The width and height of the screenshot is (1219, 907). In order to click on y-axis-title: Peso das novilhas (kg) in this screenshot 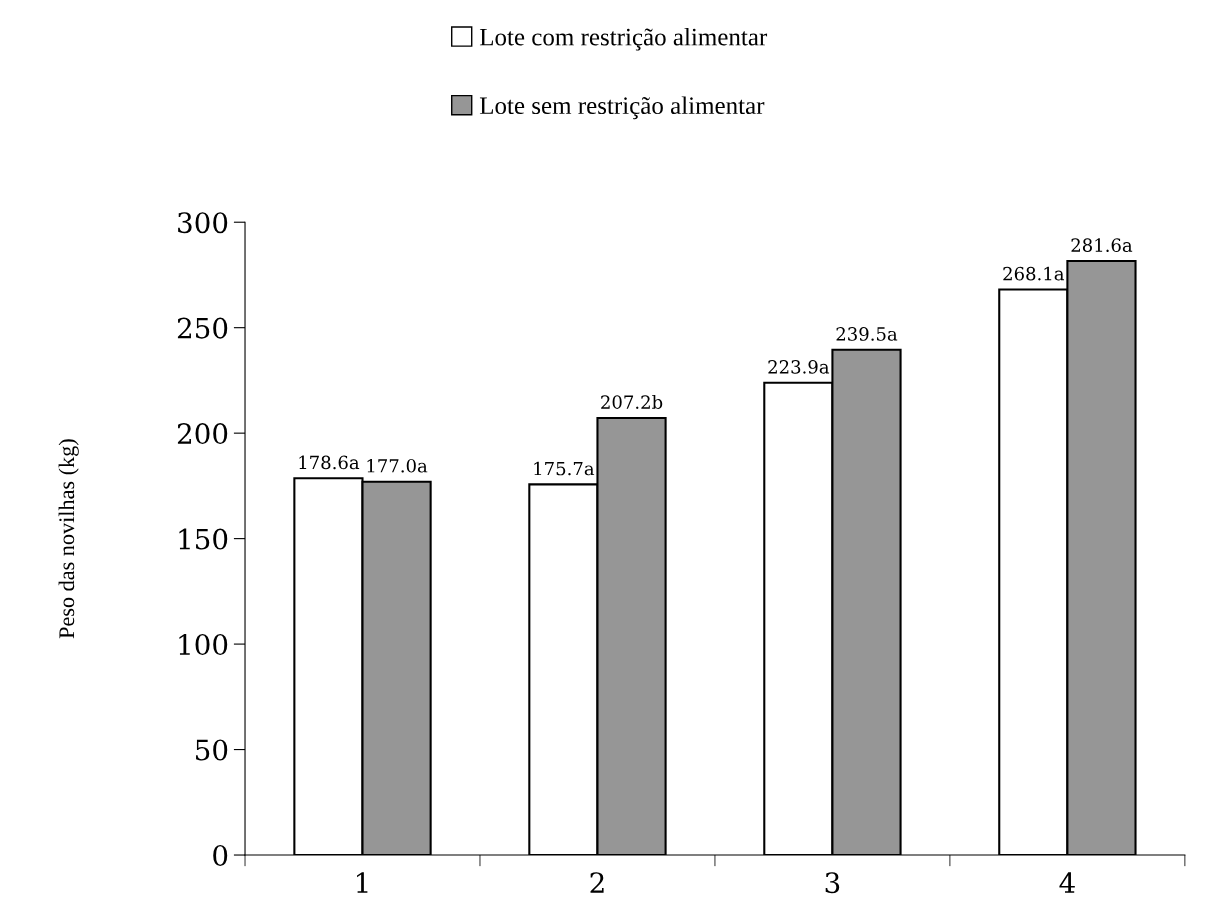, I will do `click(68, 539)`.